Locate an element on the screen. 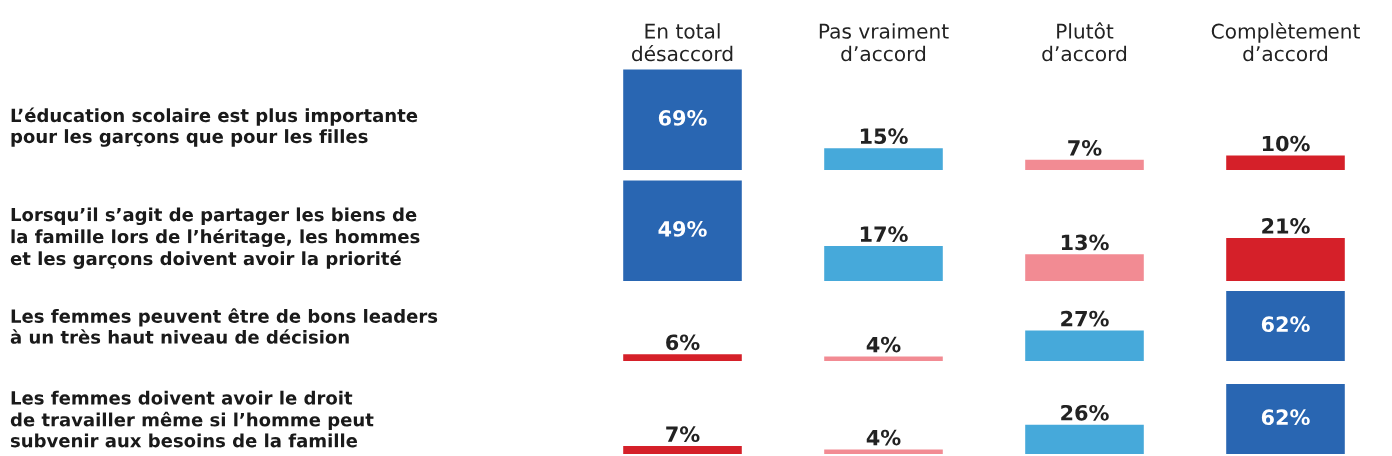 This screenshot has height=456, width=1392. x-tick-label: Plutôt d’accord is located at coordinates (1084, 42).